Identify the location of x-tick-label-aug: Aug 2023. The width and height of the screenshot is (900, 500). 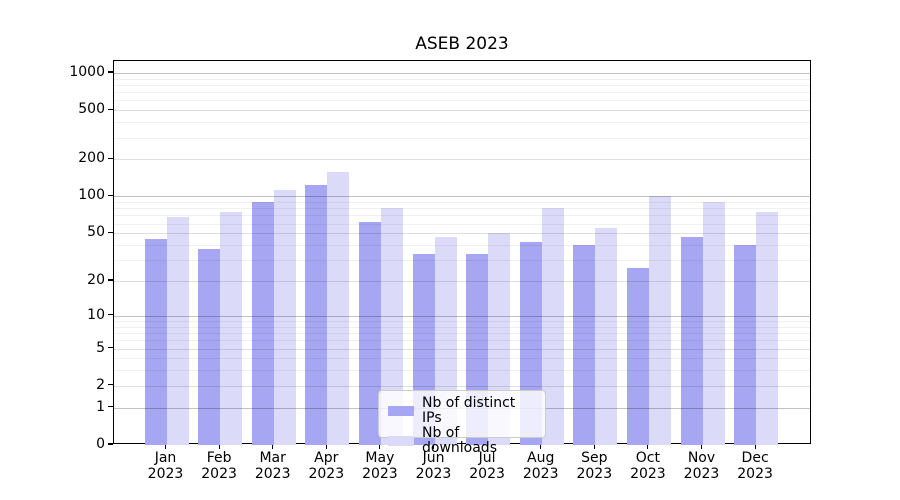
(541, 466).